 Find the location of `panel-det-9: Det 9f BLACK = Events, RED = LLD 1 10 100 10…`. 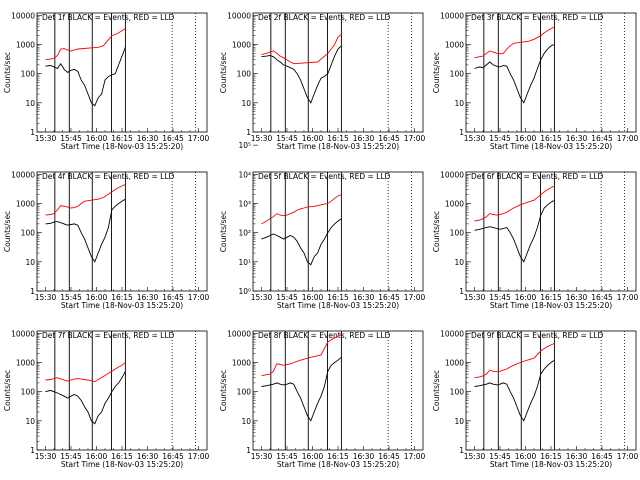

panel-det-9: Det 9f BLACK = Events, RED = LLD 1 10 100 10… is located at coordinates (535, 399).